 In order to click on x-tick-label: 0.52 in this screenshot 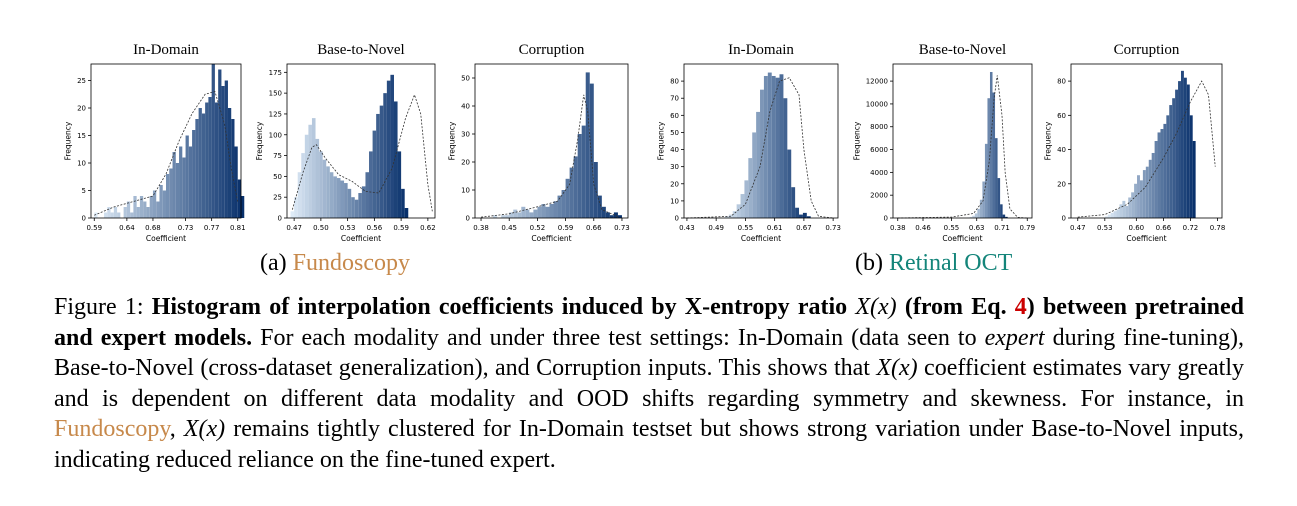, I will do `click(538, 228)`.